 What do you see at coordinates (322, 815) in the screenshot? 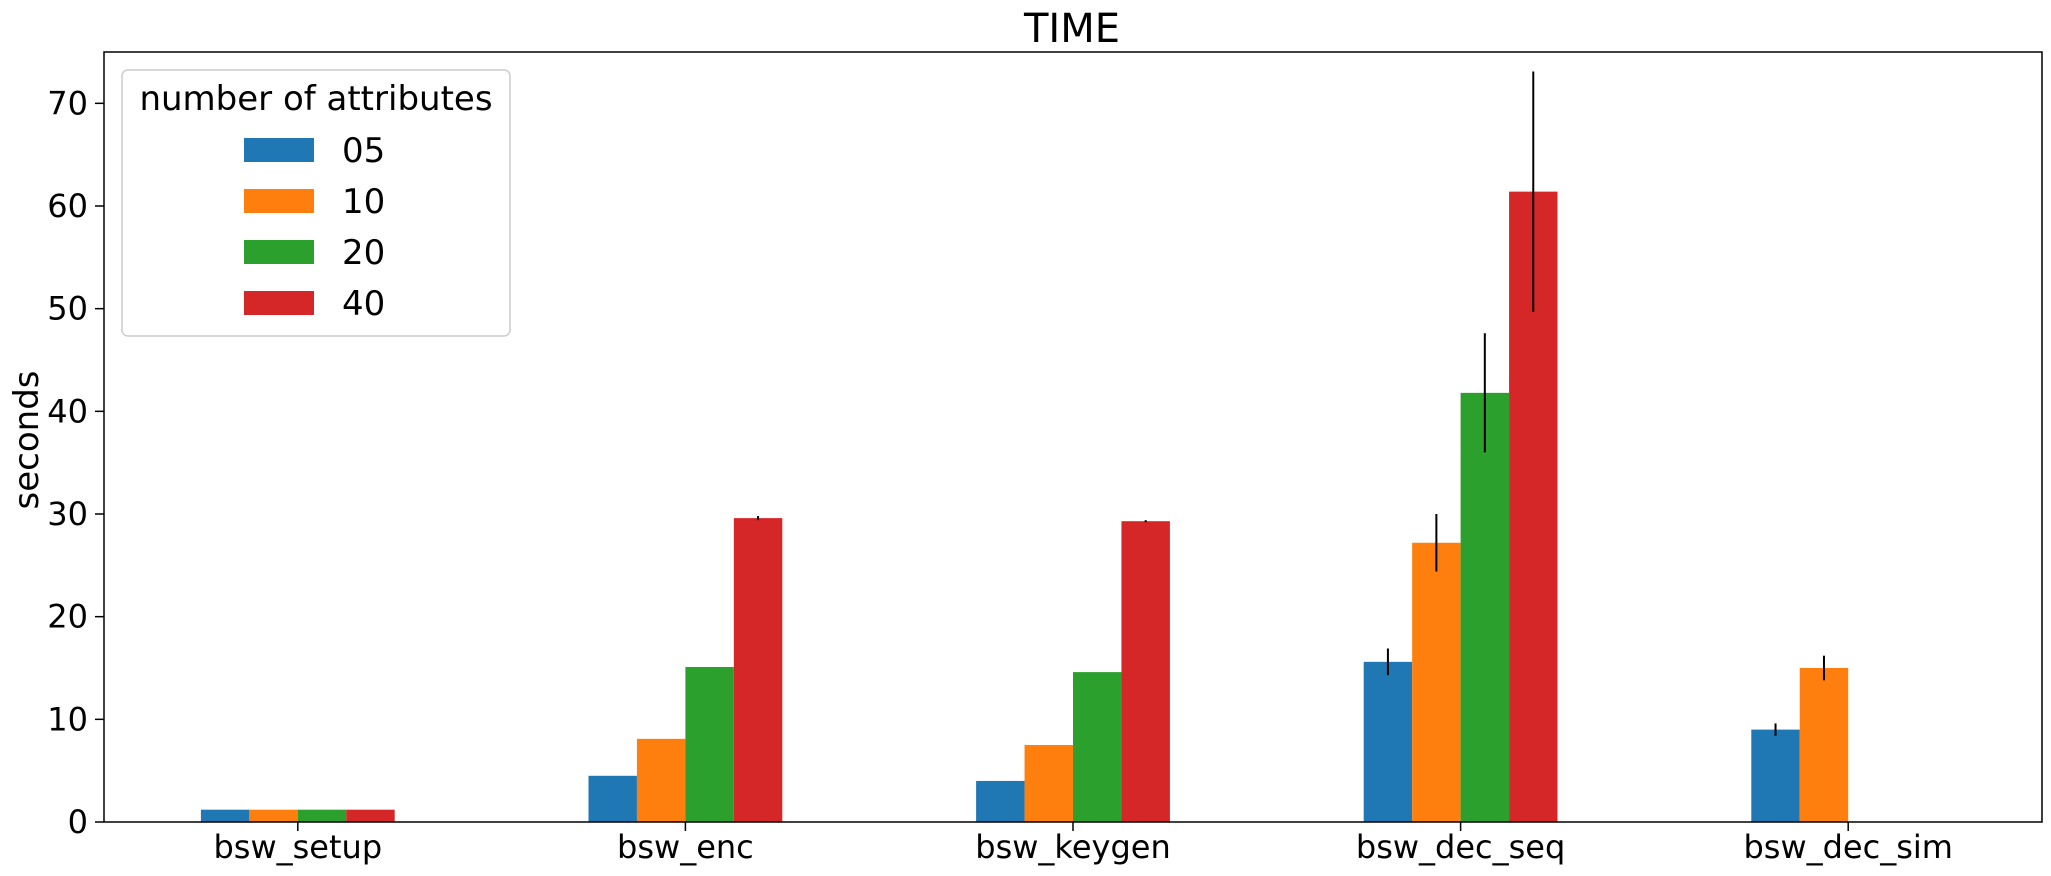
I see `bar-20-bsw_setup` at bounding box center [322, 815].